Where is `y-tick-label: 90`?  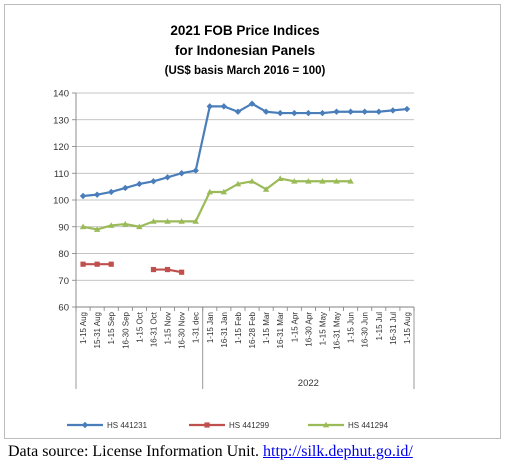
y-tick-label: 90 is located at coordinates (63, 227).